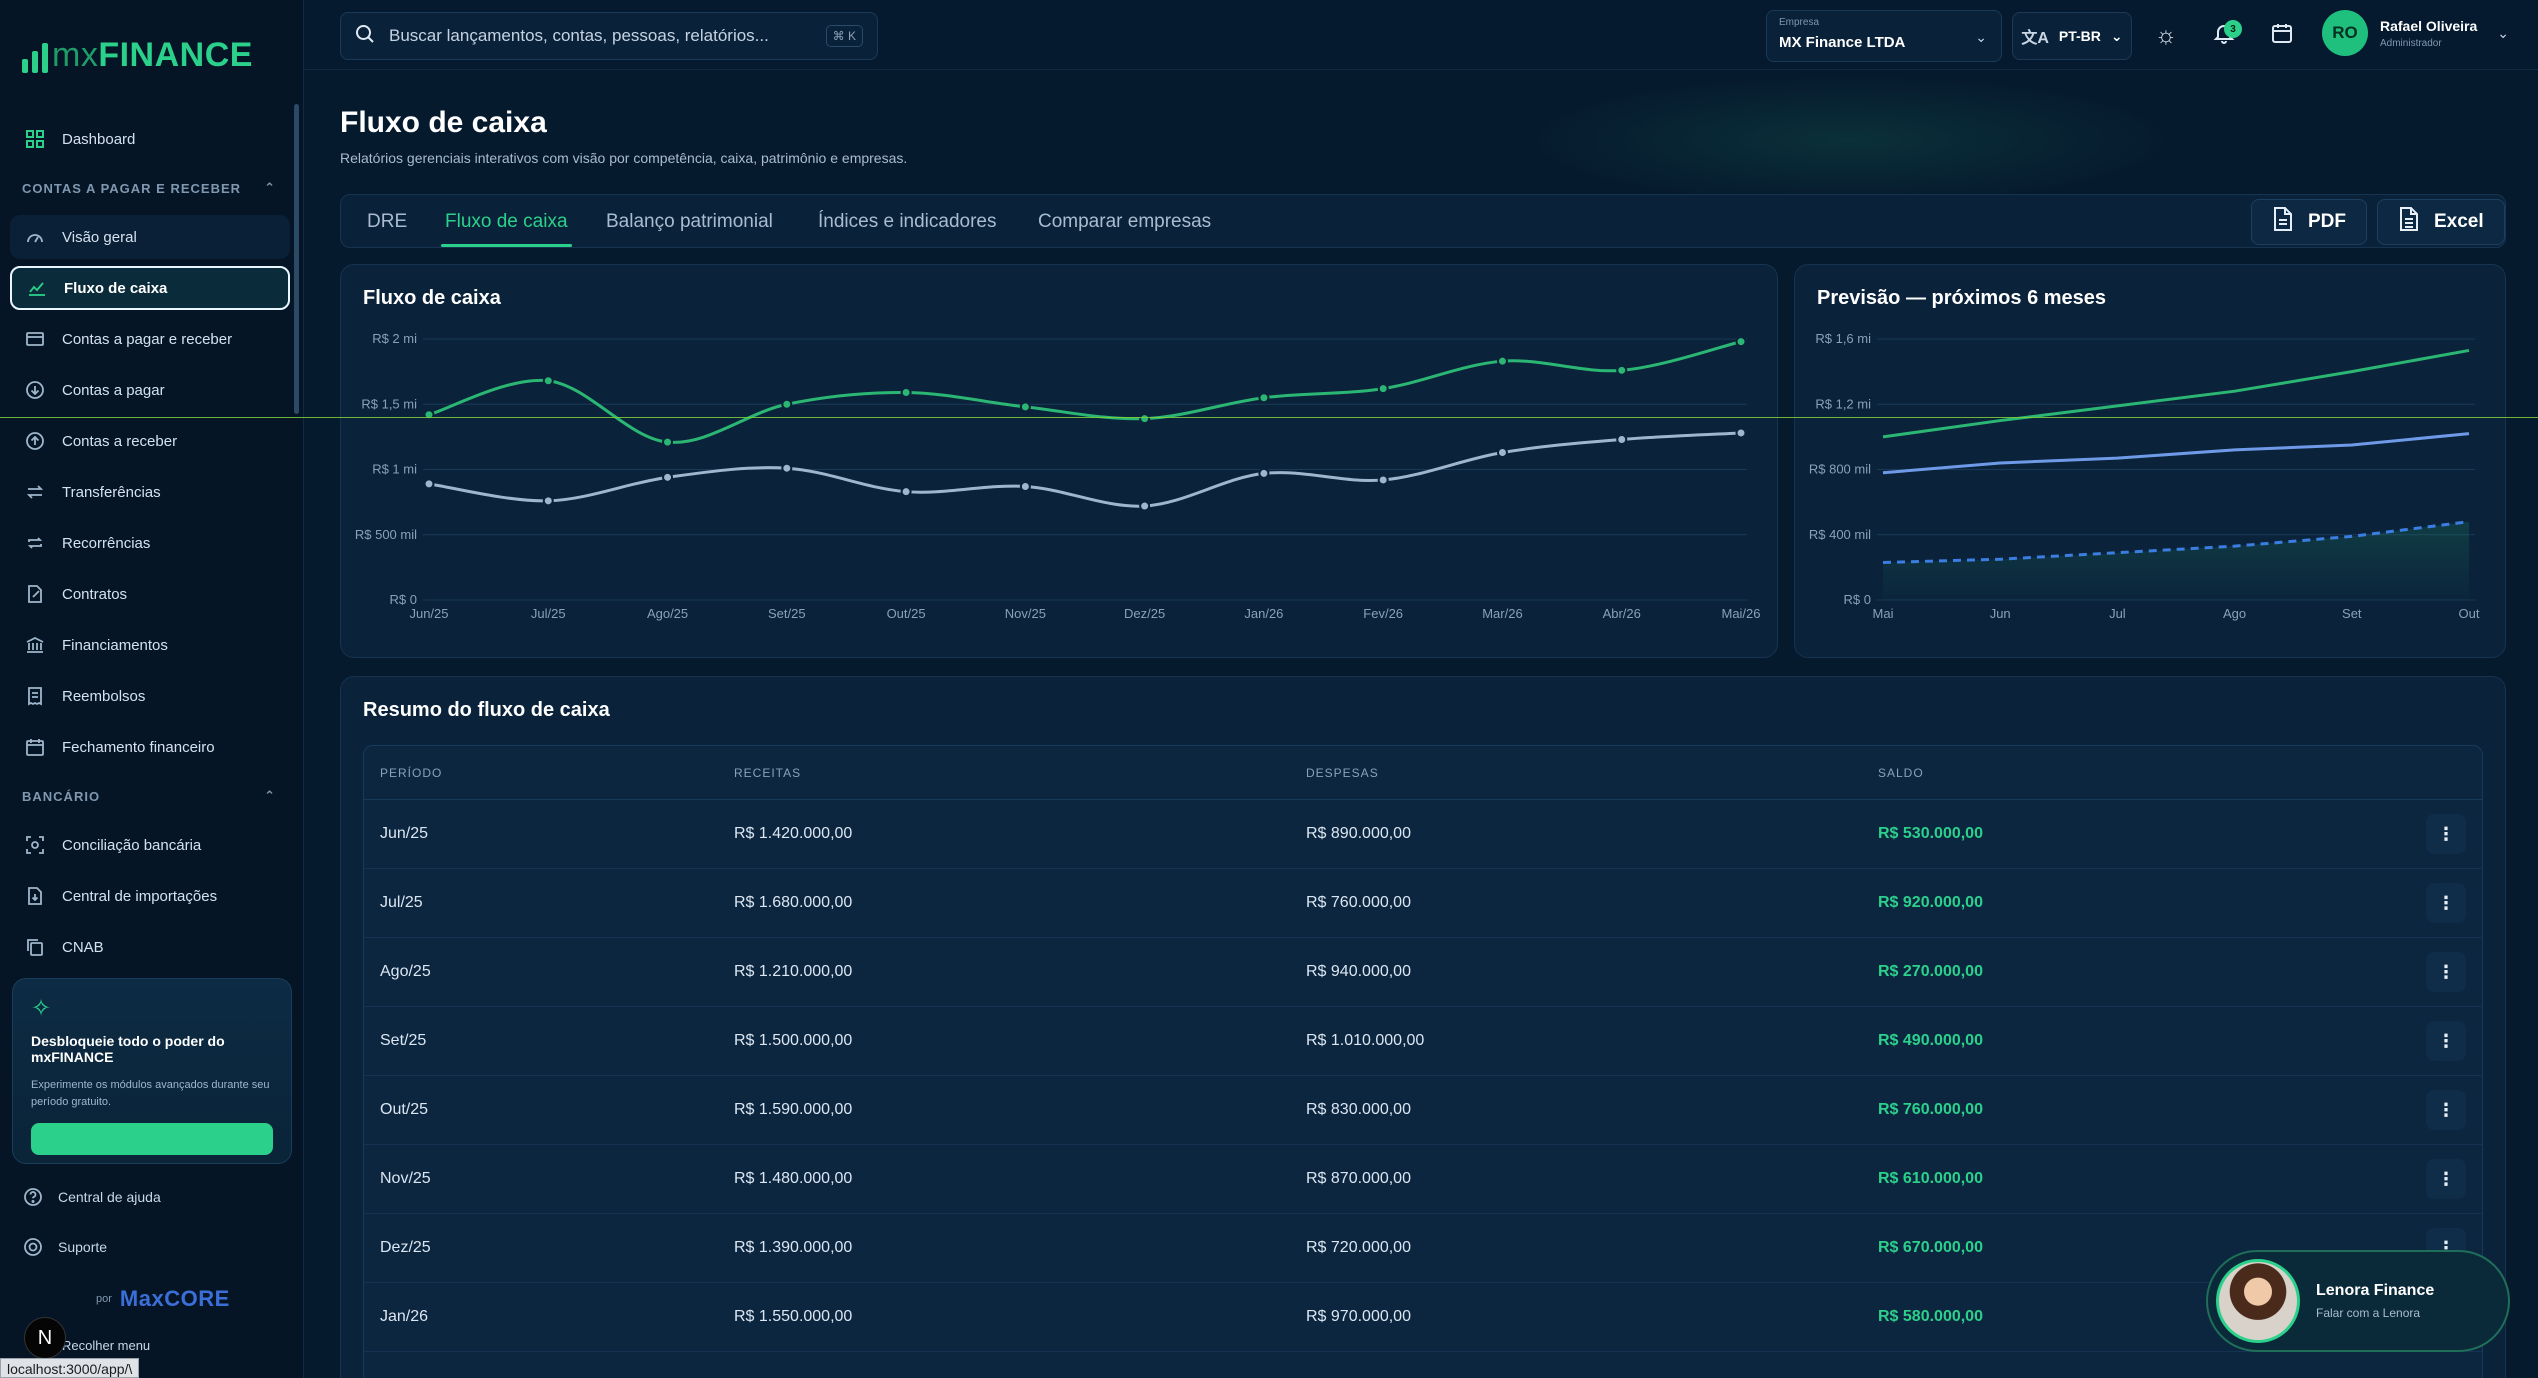 The image size is (2538, 1378). I want to click on calendar-button, so click(2282, 36).